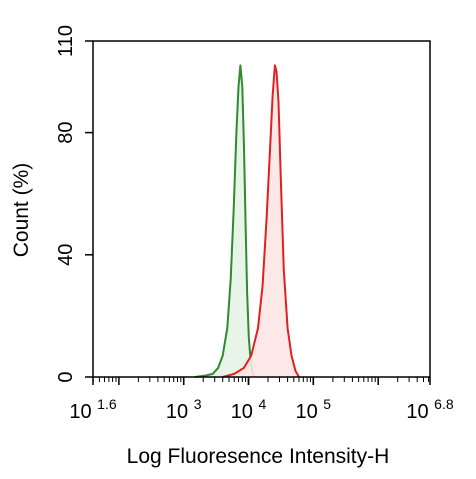 This screenshot has width=476, height=479. Describe the element at coordinates (74, 204) in the screenshot. I see `y-axis-ticks: 0 40 80 110` at that location.